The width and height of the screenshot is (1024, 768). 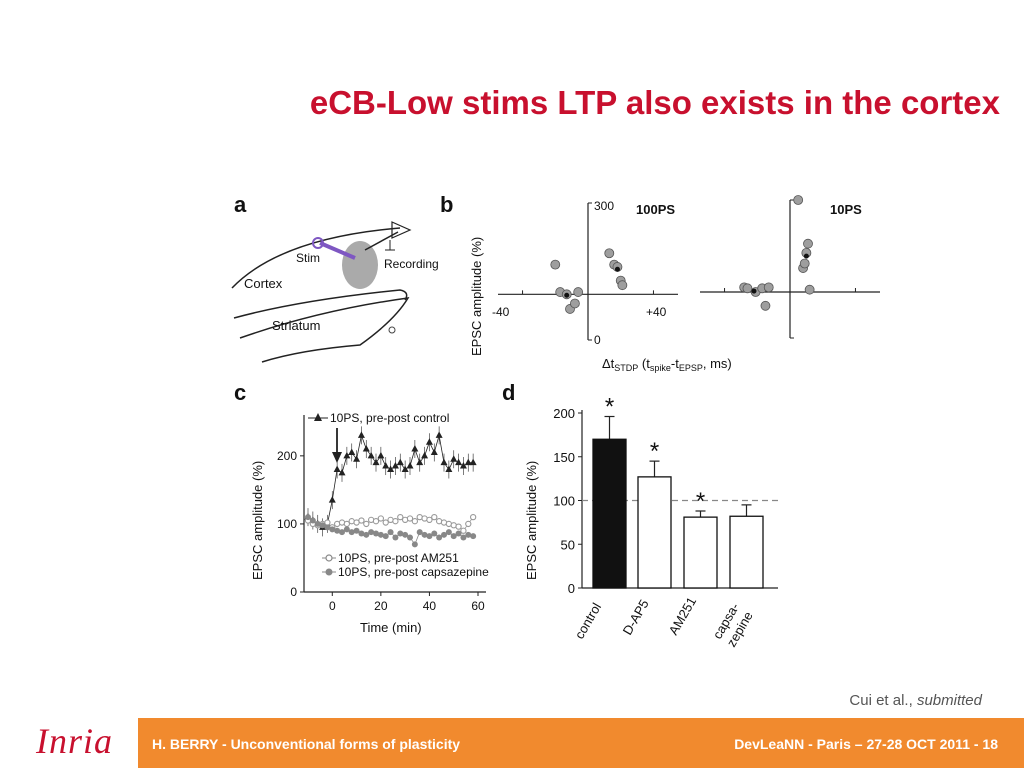 What do you see at coordinates (293, 592) in the screenshot?
I see `panel-c-ytick-label: 0` at bounding box center [293, 592].